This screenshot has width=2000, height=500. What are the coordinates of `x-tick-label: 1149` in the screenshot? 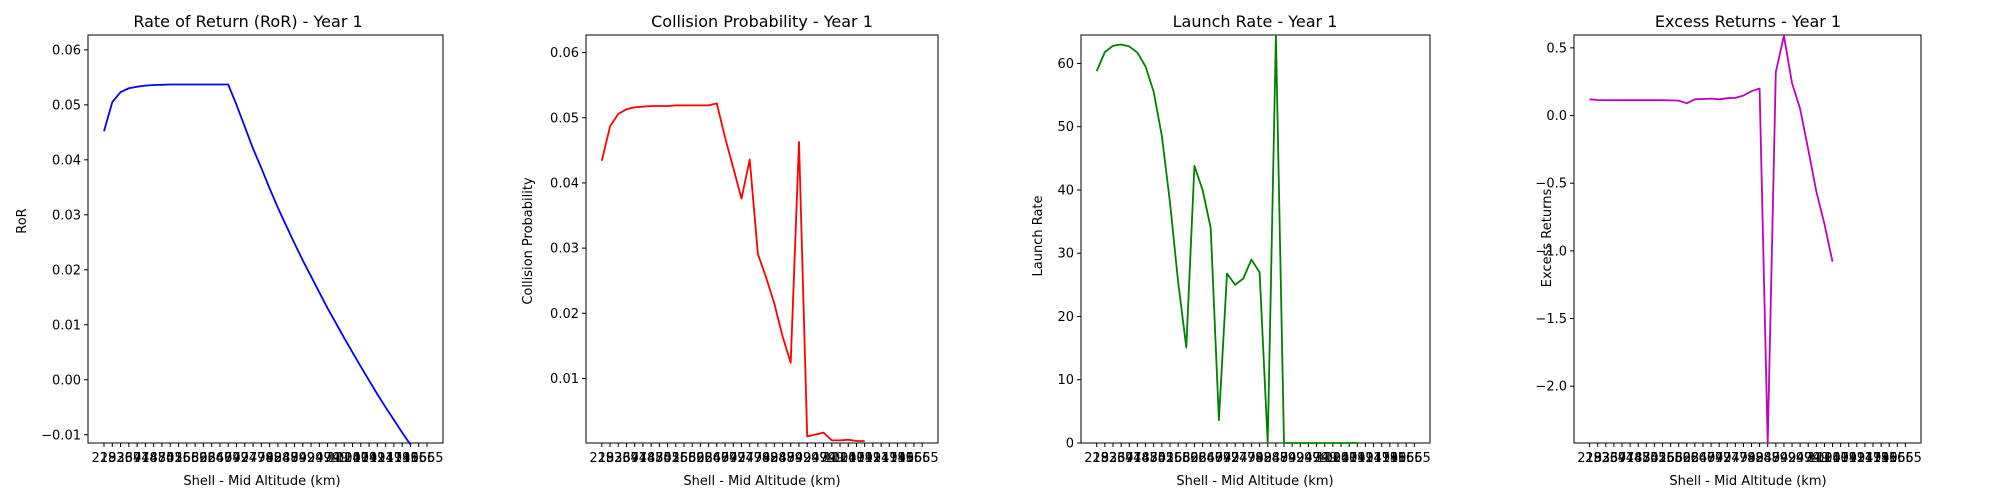 It's located at (881, 458).